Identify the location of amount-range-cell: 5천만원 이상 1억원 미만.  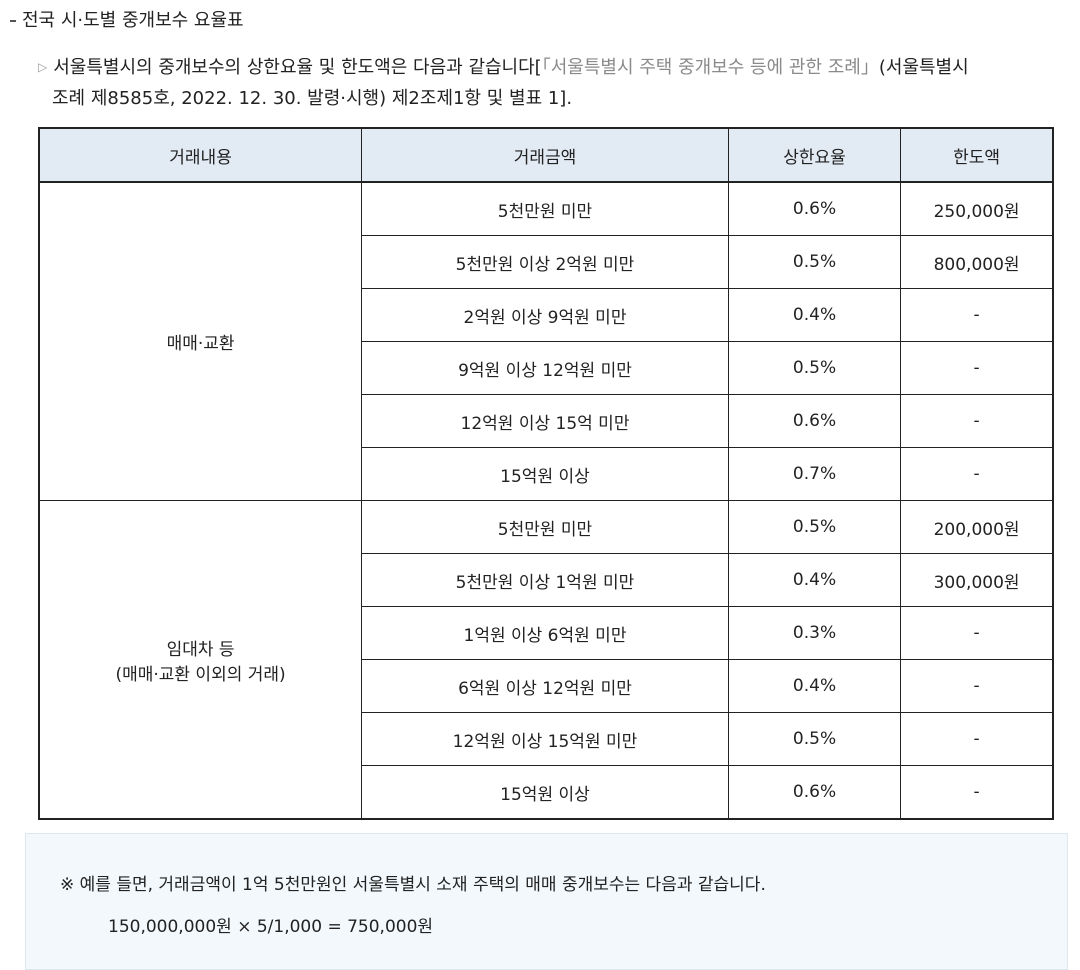
(545, 580).